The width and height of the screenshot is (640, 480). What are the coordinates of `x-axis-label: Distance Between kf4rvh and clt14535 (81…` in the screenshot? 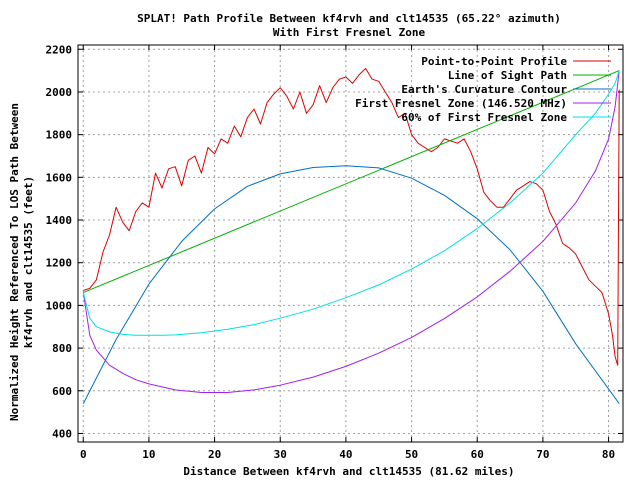 It's located at (348, 471).